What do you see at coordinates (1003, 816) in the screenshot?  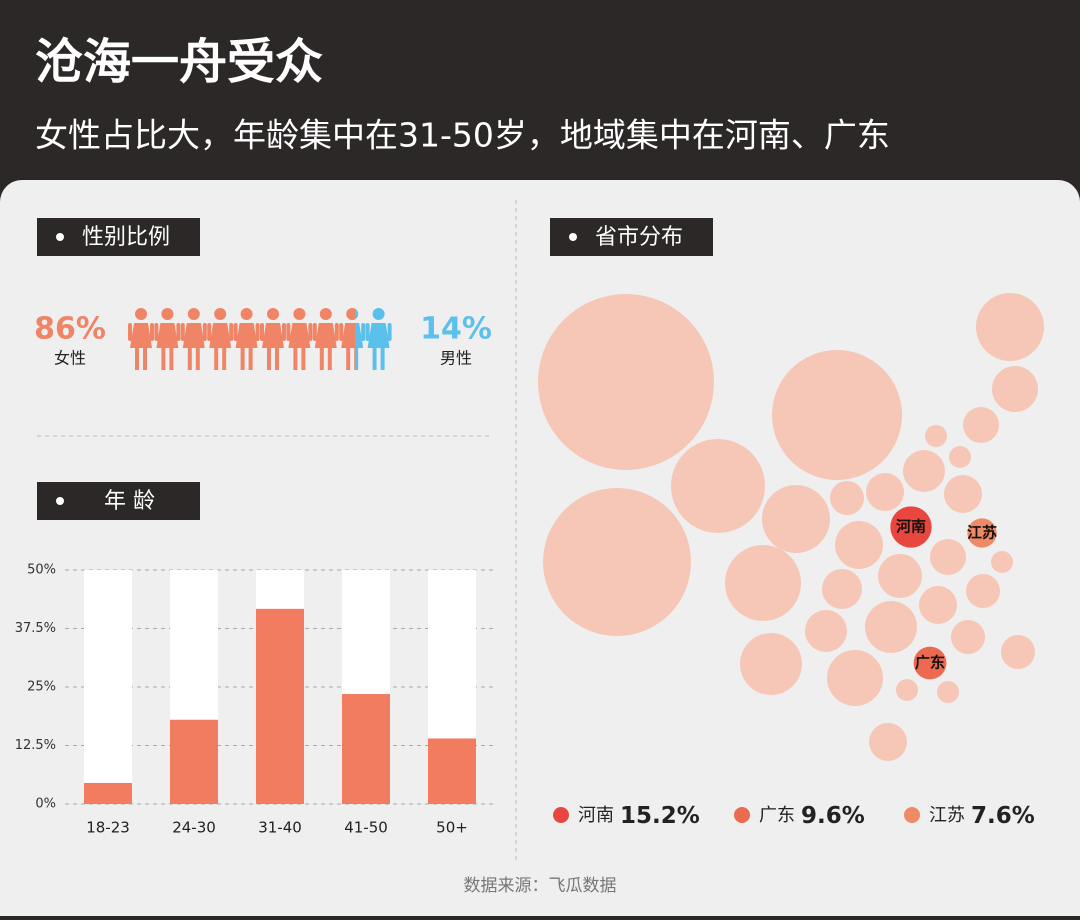 I see `legend-value: 7.6%` at bounding box center [1003, 816].